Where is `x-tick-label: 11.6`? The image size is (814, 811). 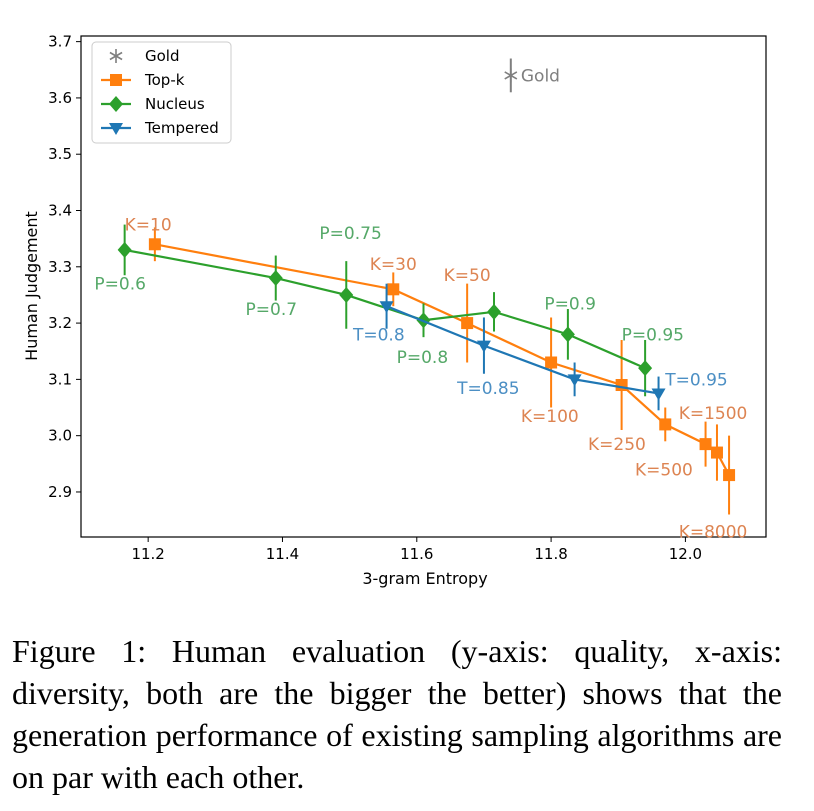 x-tick-label: 11.6 is located at coordinates (416, 554).